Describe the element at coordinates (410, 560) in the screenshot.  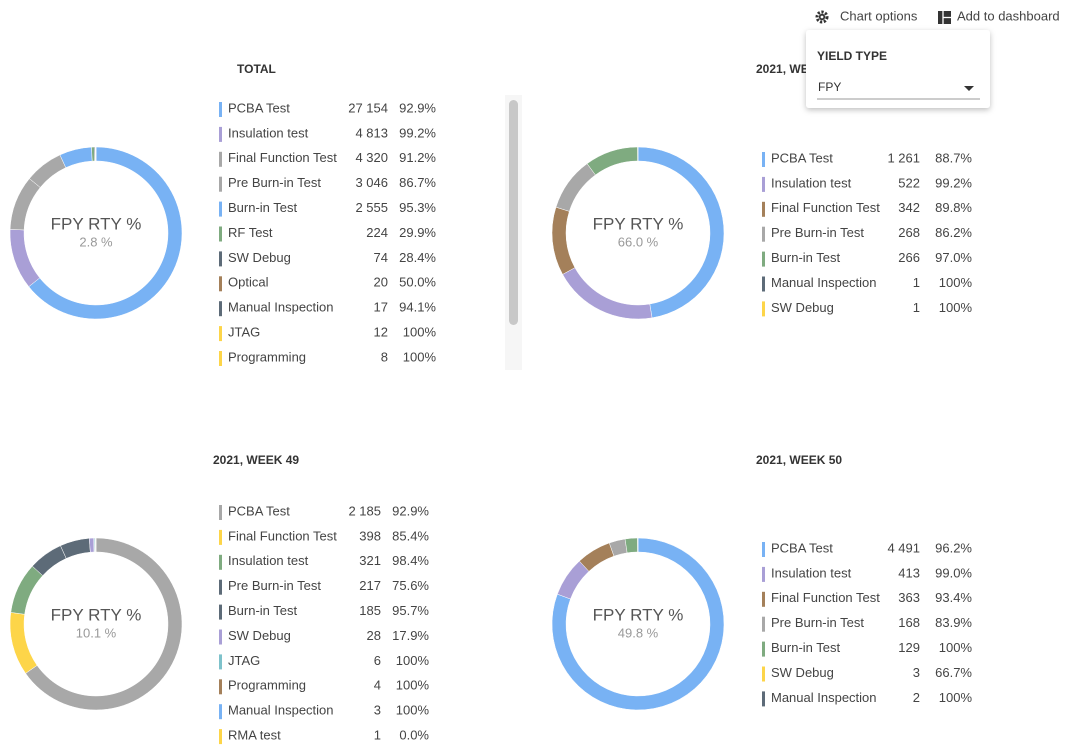
I see `legend-yield: 98.4%` at that location.